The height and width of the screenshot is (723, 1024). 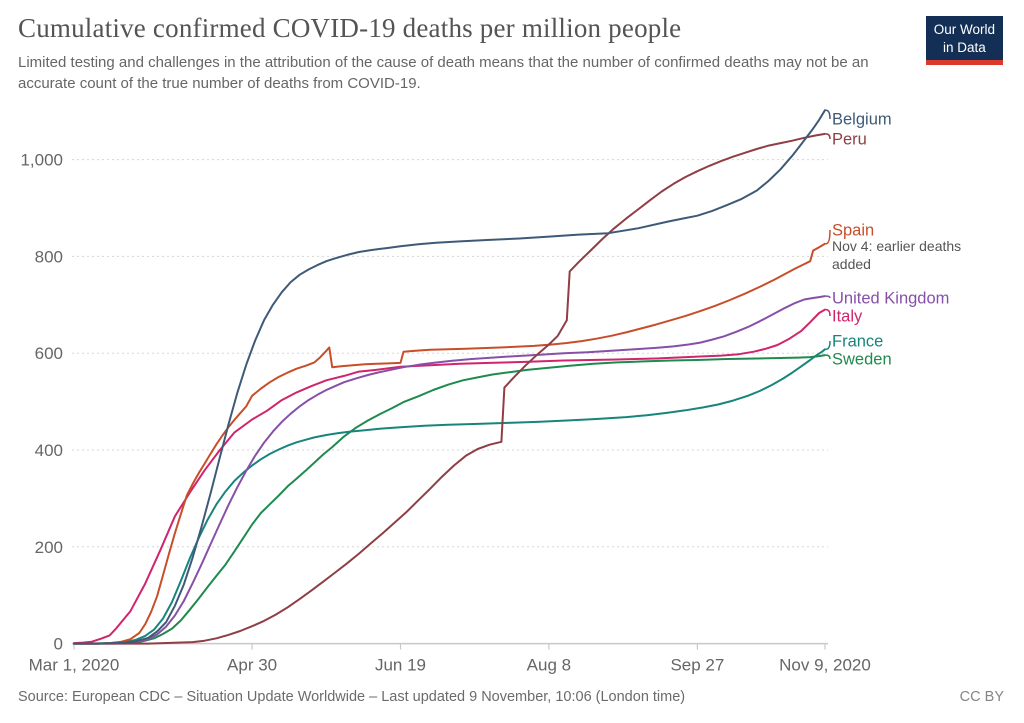 What do you see at coordinates (828, 237) in the screenshot?
I see `series-label-connector-spain` at bounding box center [828, 237].